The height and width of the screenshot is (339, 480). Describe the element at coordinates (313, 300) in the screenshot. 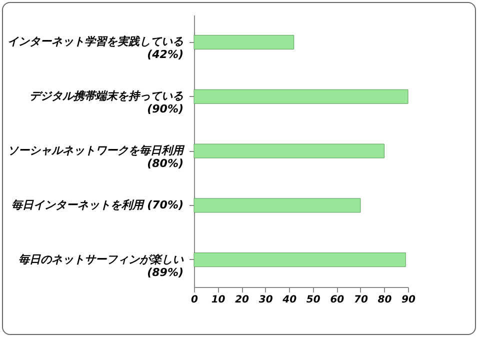

I see `x-tick-label: 50` at that location.